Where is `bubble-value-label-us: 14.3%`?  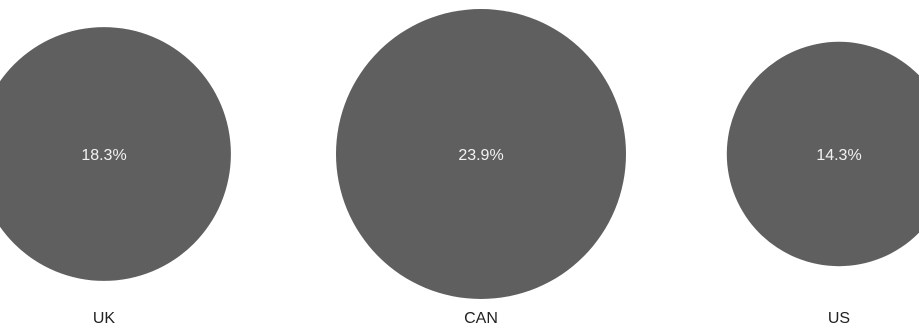 bubble-value-label-us: 14.3% is located at coordinates (838, 155).